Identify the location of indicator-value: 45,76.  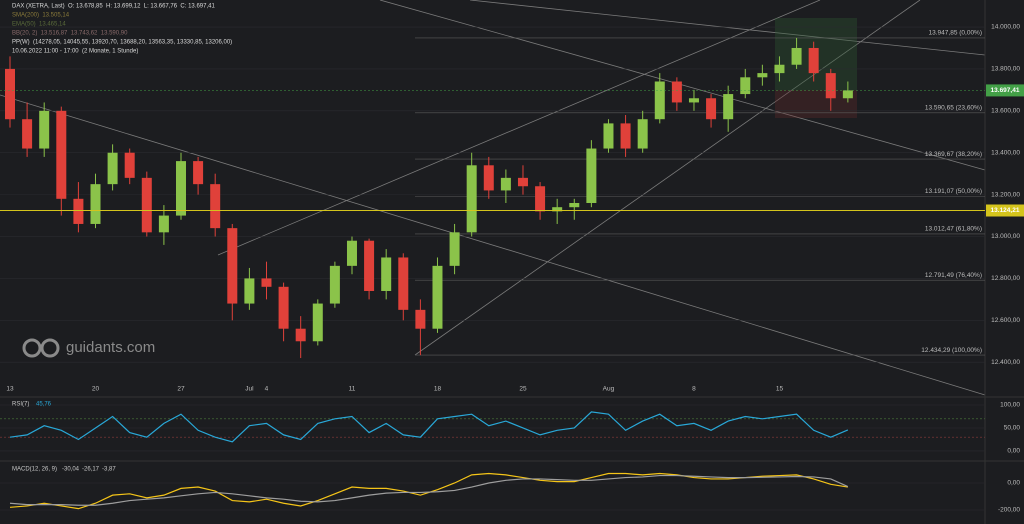
(44, 405).